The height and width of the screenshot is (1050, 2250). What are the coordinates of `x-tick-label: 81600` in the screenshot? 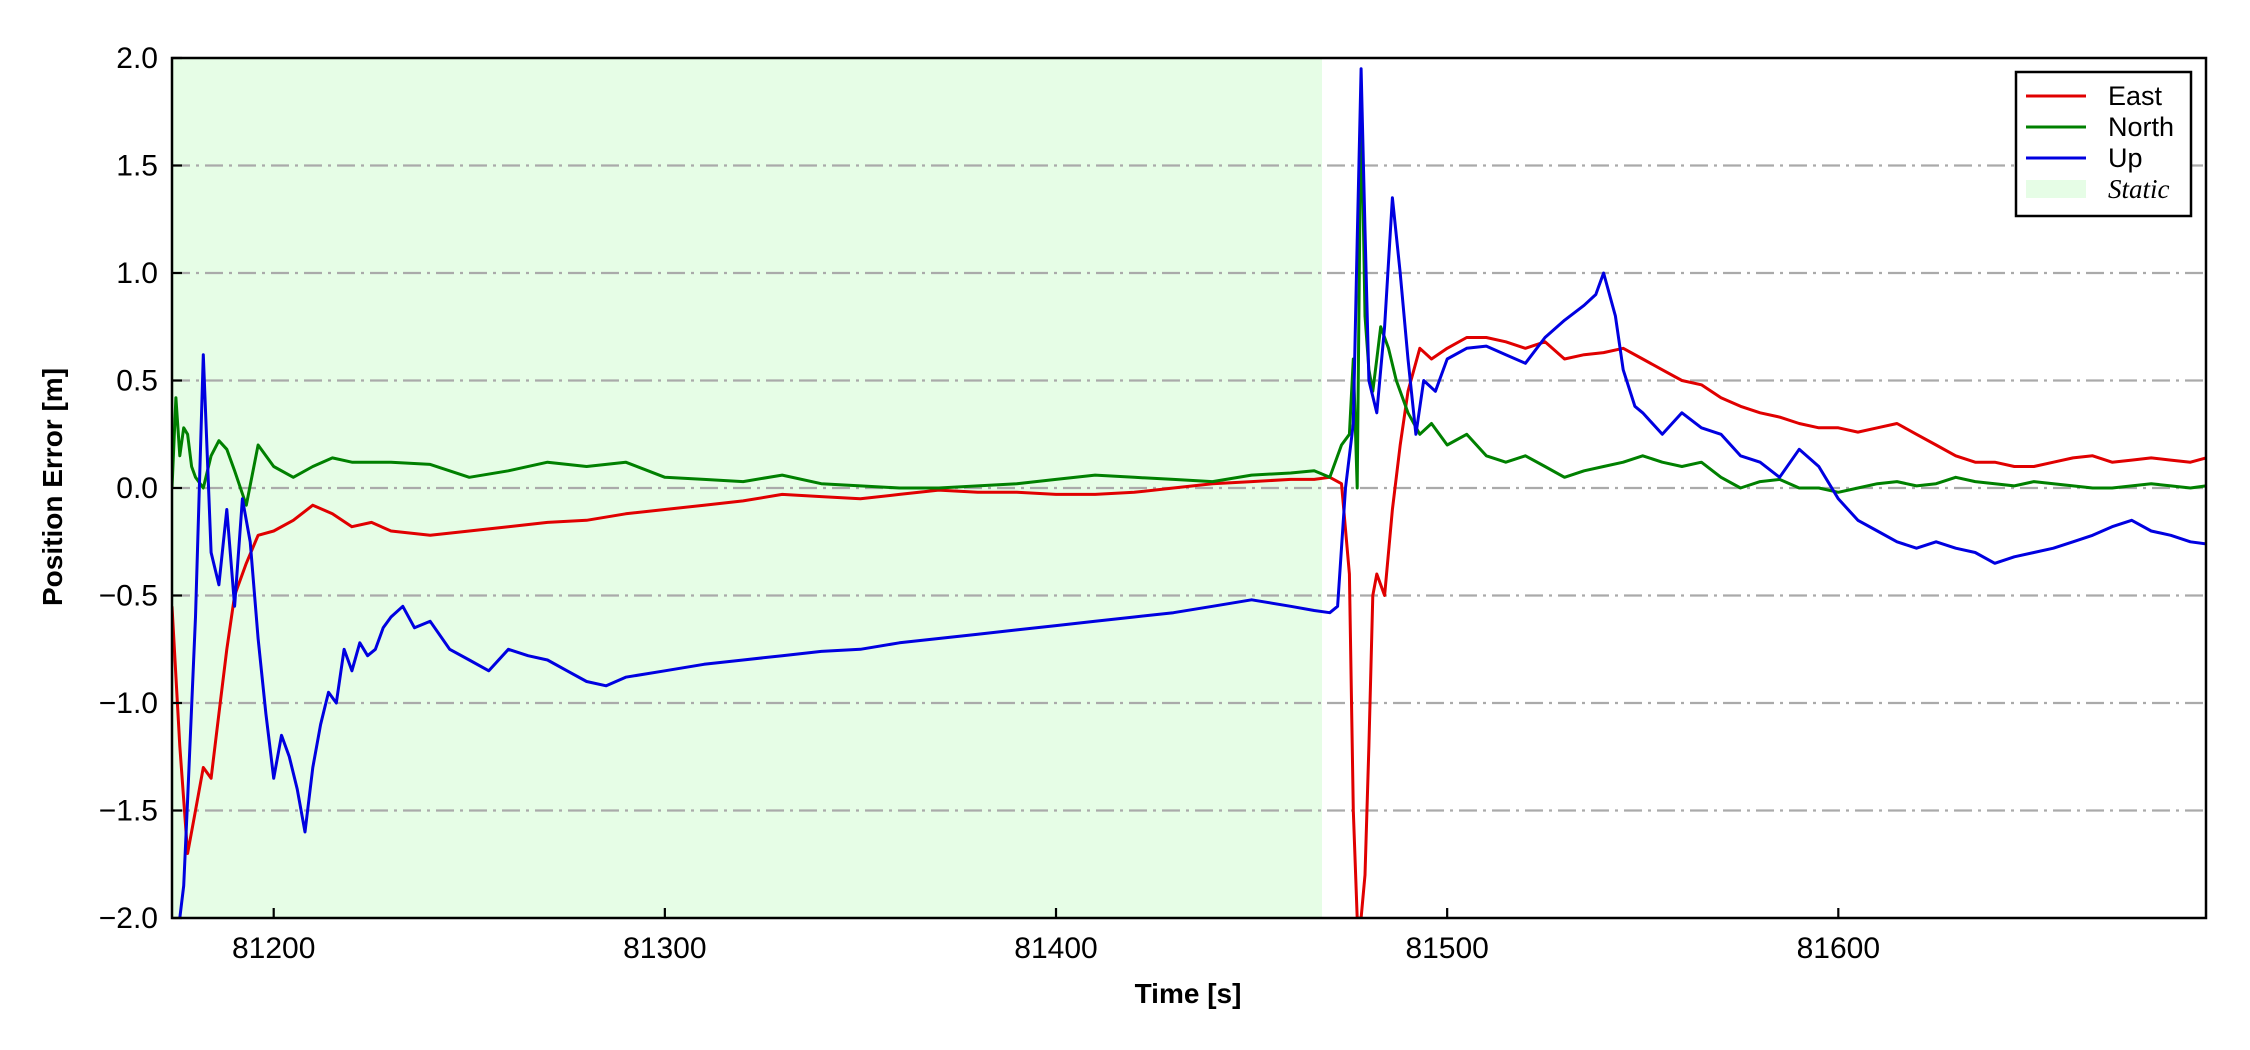 It's located at (1838, 948).